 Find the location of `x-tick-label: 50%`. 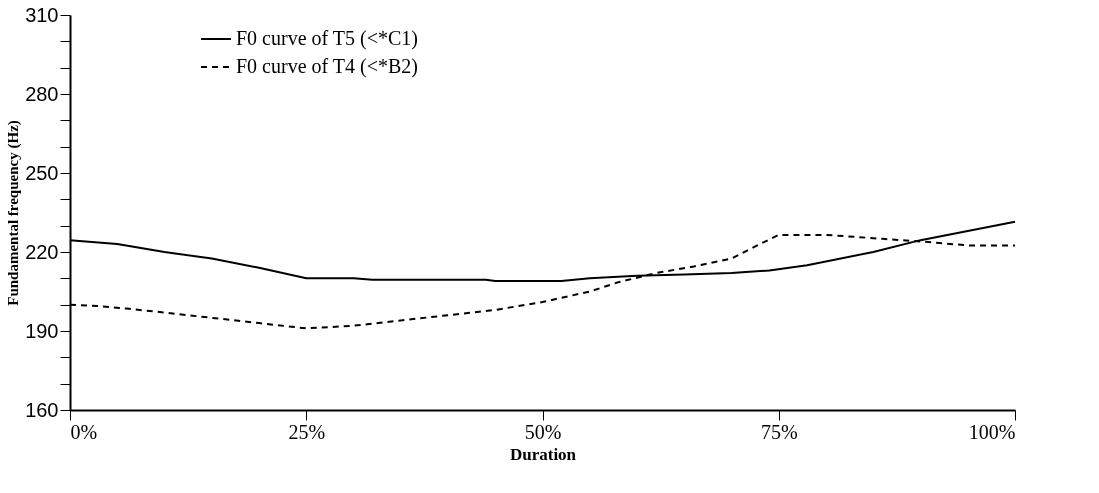

x-tick-label: 50% is located at coordinates (543, 431).